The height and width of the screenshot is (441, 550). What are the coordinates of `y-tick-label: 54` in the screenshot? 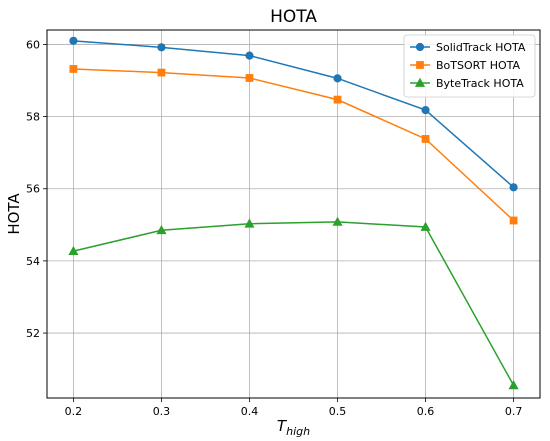 It's located at (33, 261).